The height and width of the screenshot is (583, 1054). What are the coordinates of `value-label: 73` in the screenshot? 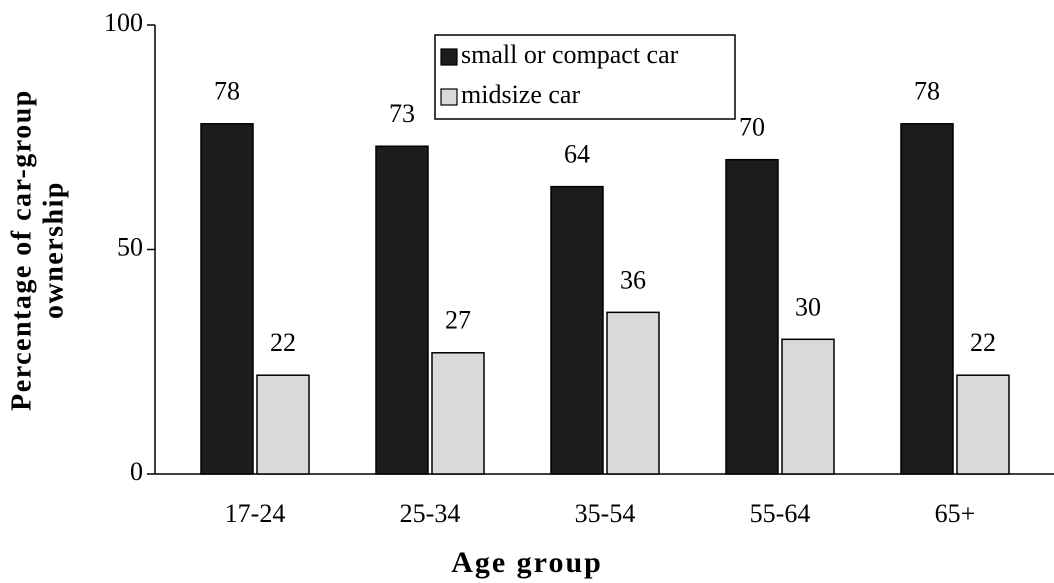 It's located at (402, 113).